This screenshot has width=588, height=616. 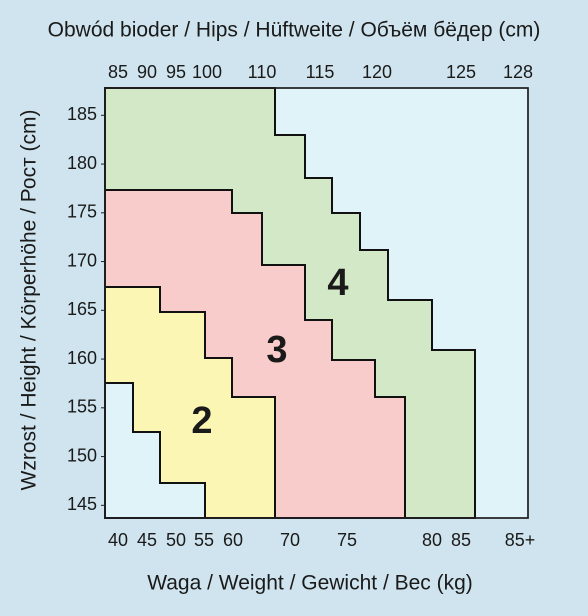 I want to click on x-tick-label: 55, so click(x=204, y=540).